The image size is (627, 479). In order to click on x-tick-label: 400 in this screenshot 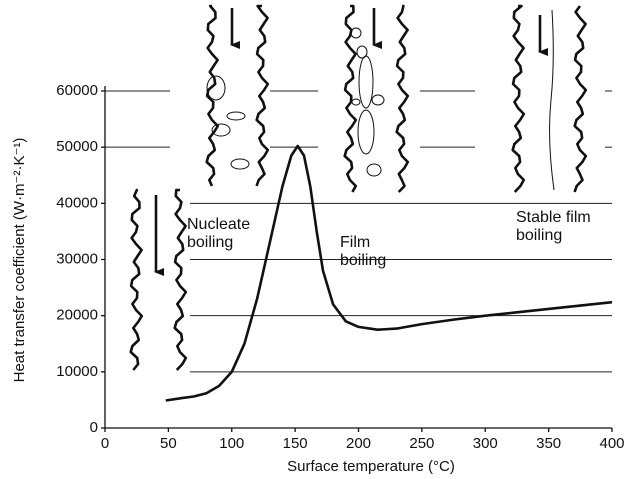, I will do `click(611, 443)`.